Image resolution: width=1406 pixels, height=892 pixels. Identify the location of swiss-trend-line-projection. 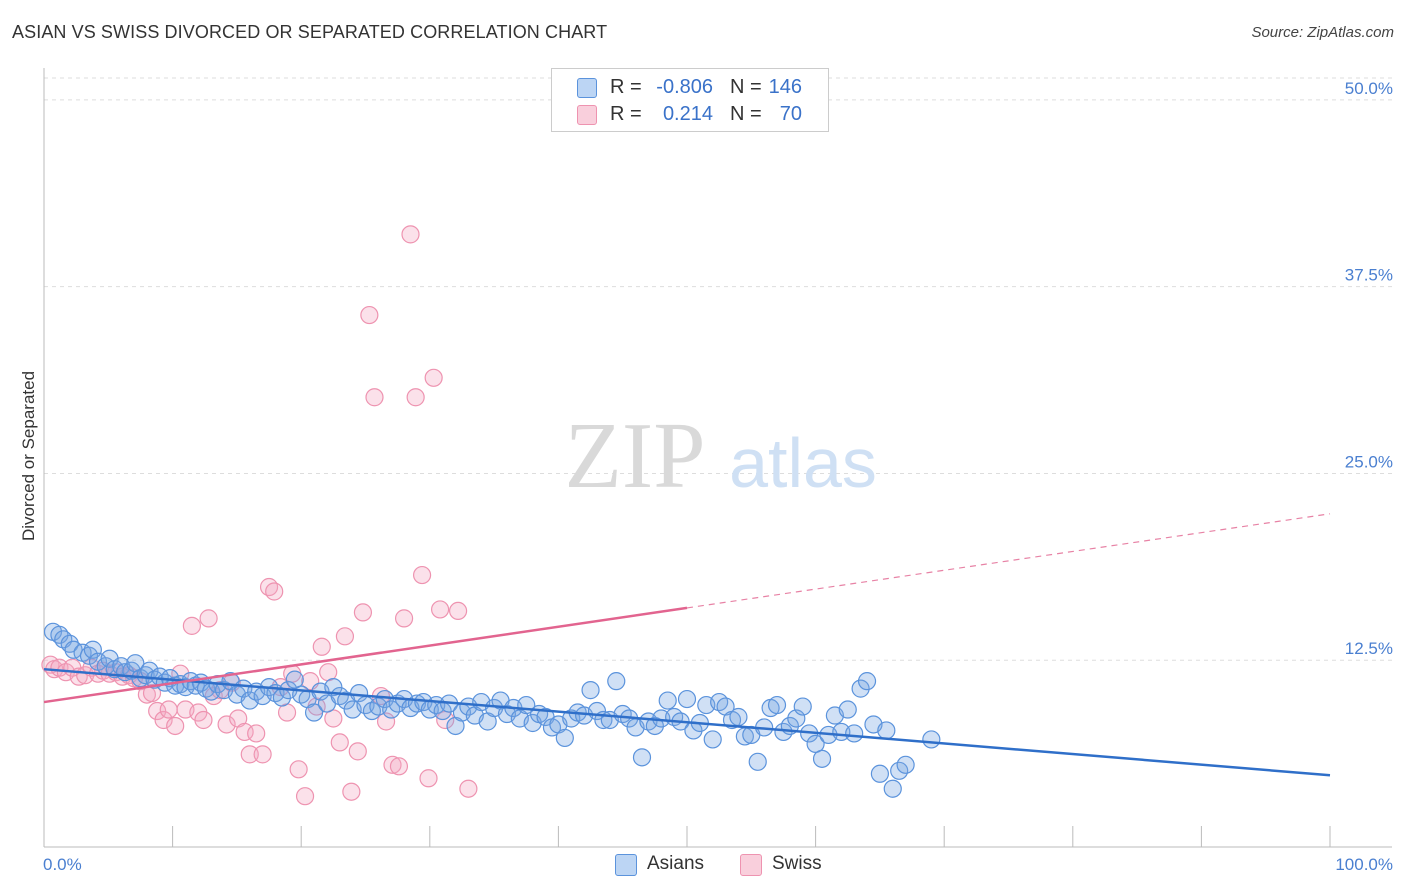
(1008, 561).